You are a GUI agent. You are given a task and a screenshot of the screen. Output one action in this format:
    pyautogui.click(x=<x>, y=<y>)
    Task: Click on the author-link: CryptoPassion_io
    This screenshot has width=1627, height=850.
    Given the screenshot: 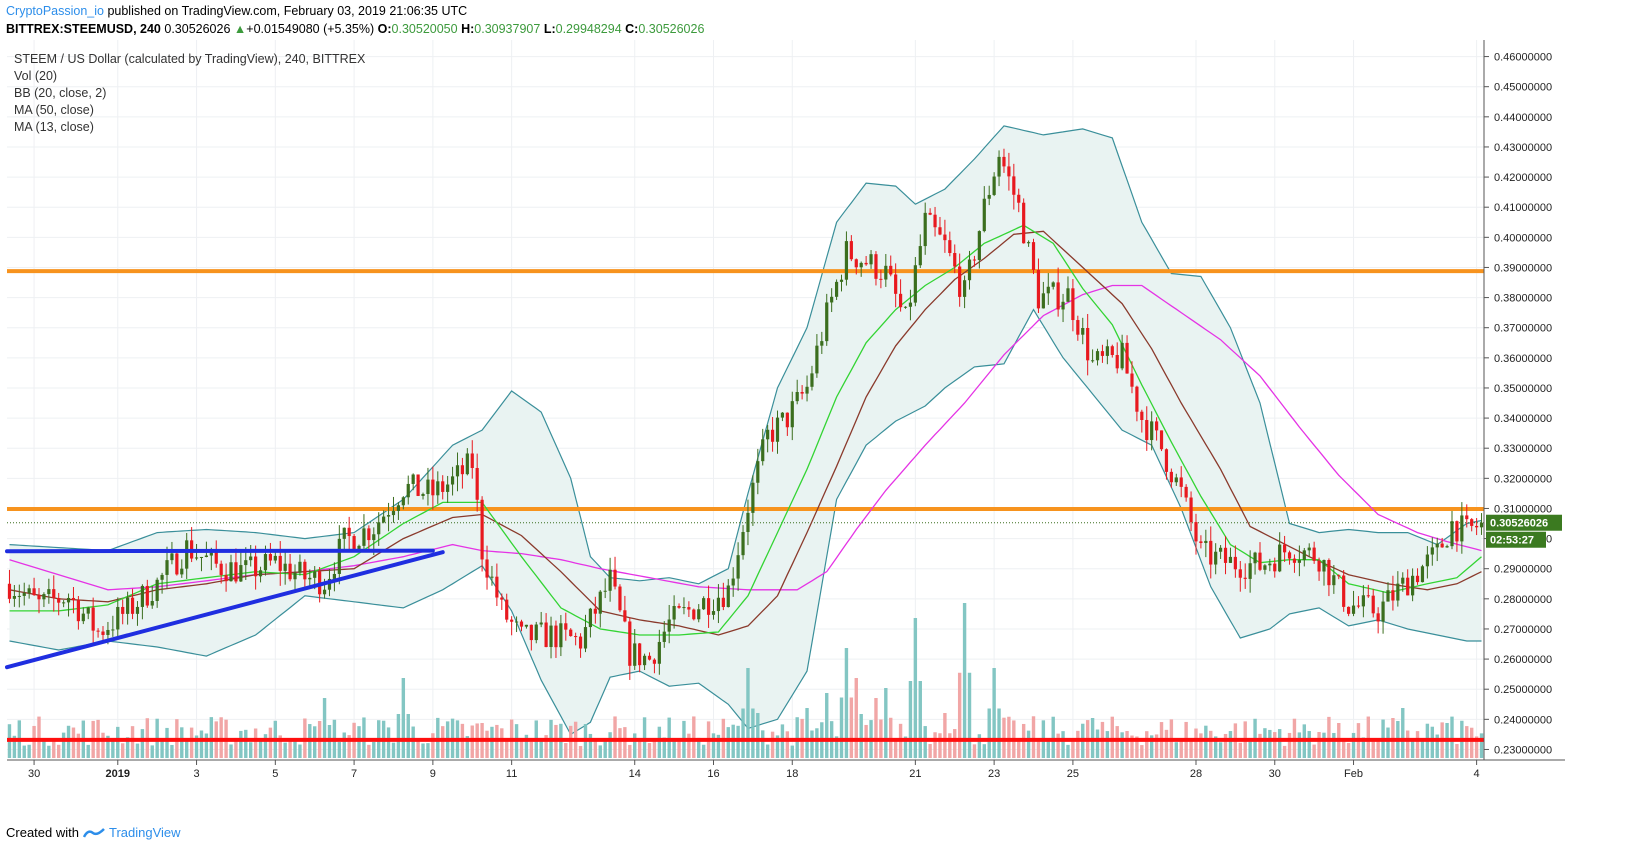 What is the action you would take?
    pyautogui.click(x=55, y=11)
    